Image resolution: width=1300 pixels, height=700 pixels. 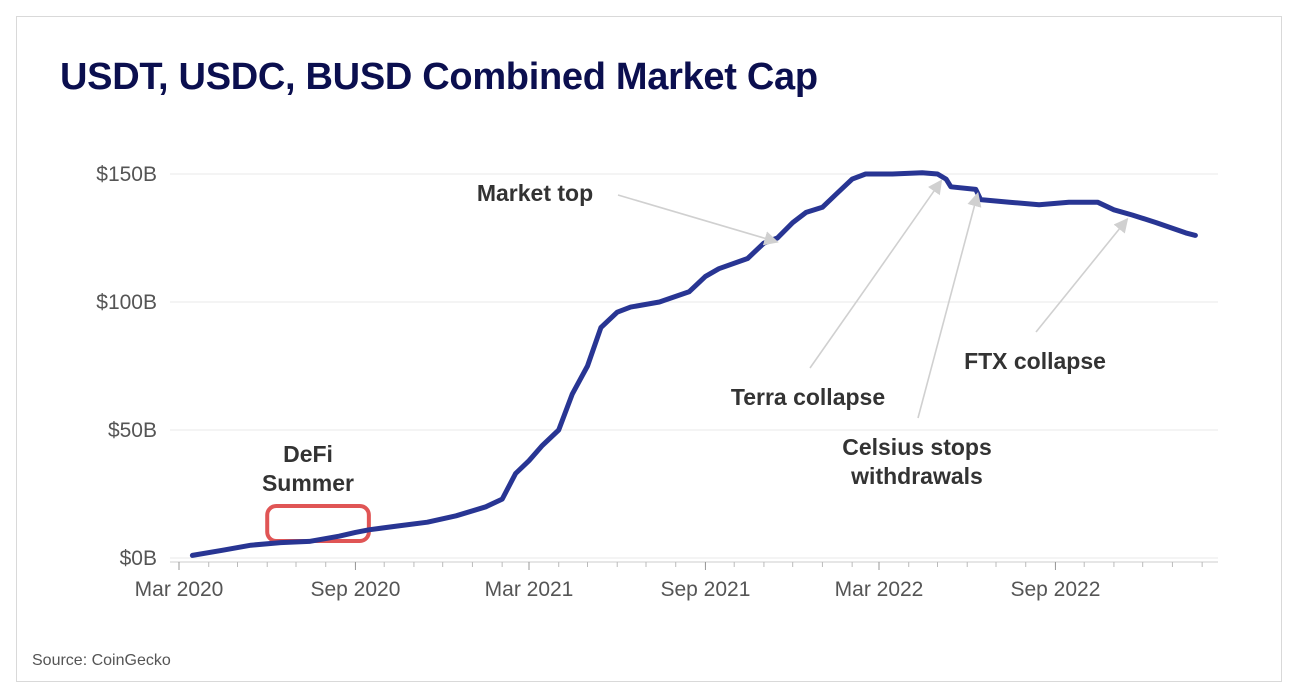 What do you see at coordinates (308, 454) in the screenshot?
I see `annotation-defi-summer: DeFi` at bounding box center [308, 454].